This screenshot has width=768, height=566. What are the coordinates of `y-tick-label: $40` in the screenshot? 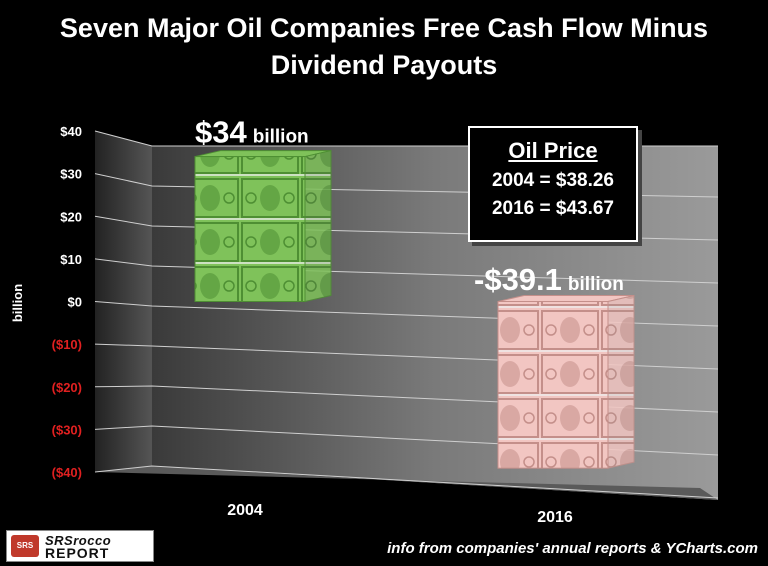 It's located at (71, 131).